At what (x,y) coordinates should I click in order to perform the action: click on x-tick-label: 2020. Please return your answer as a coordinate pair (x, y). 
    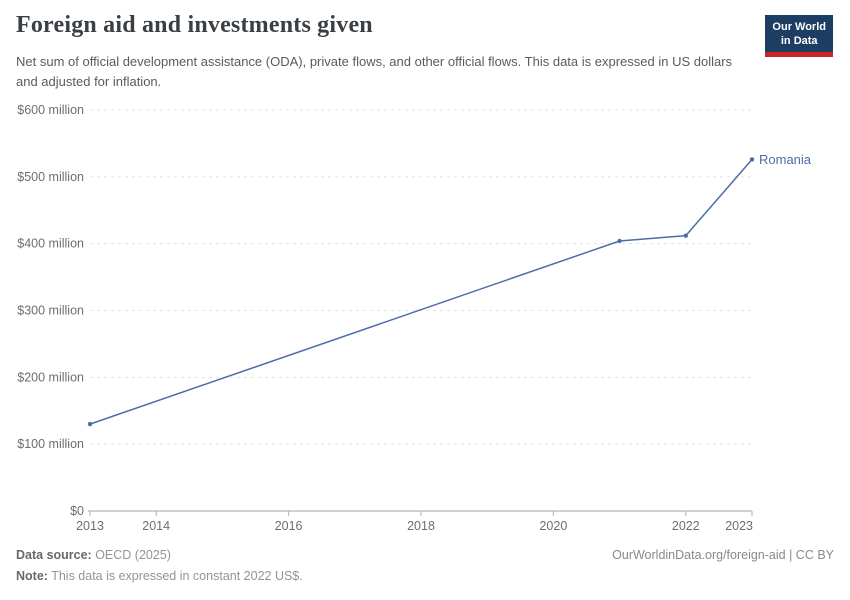
    Looking at the image, I should click on (553, 526).